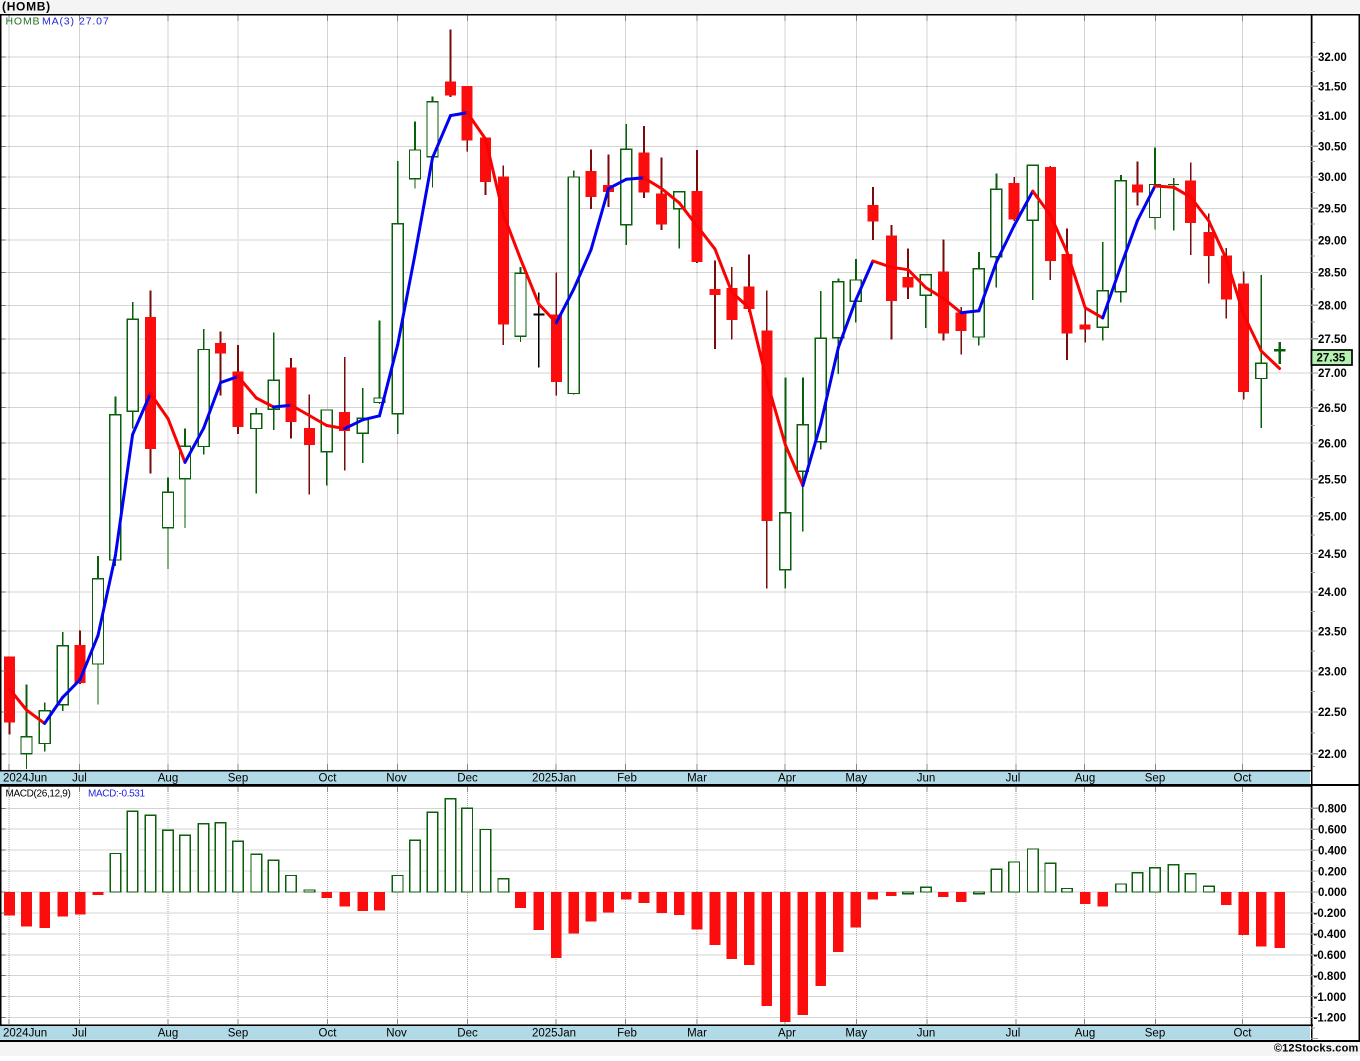 This screenshot has height=1061, width=1360. Describe the element at coordinates (1332, 632) in the screenshot. I see `svg-text: 23.50` at that location.